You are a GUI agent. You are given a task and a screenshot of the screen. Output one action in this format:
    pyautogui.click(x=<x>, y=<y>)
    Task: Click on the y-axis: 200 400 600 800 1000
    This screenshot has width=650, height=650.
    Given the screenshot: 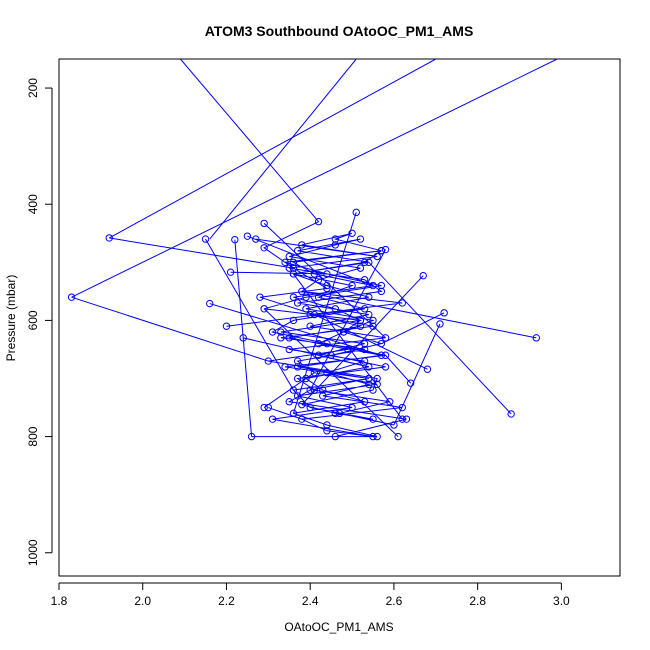 What is the action you would take?
    pyautogui.click(x=39, y=322)
    